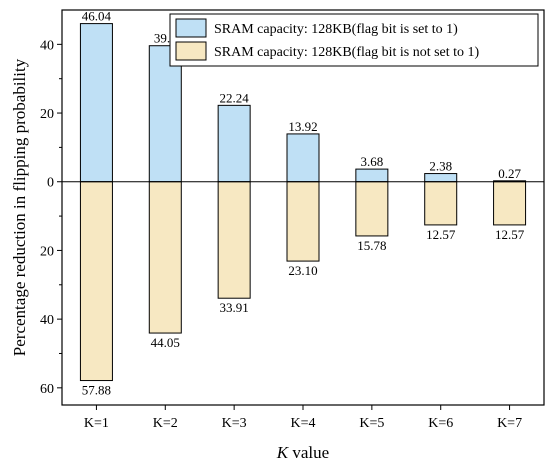 This screenshot has height=467, width=550. What do you see at coordinates (302, 126) in the screenshot?
I see `data-label-flag-set-4: 13.92` at bounding box center [302, 126].